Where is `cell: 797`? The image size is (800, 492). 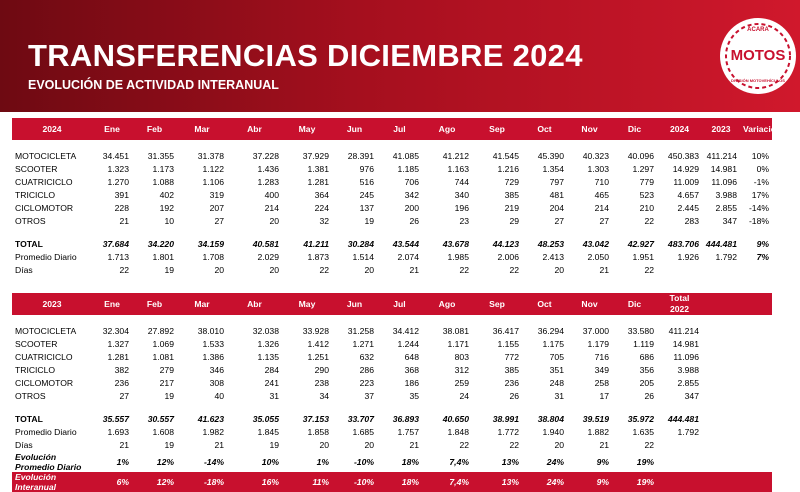
cell: 797 is located at coordinates (556, 182).